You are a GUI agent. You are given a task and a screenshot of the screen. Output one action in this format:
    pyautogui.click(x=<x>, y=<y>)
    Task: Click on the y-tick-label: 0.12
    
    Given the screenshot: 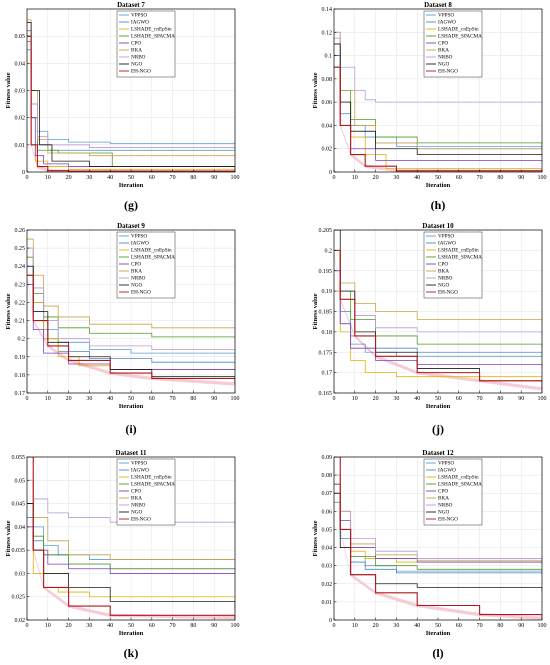 What is the action you would take?
    pyautogui.click(x=327, y=33)
    